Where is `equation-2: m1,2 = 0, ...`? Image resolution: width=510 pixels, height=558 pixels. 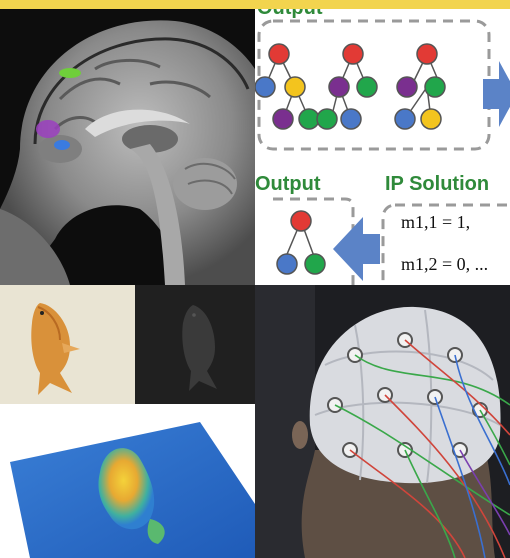
equation-2: m1,2 = 0, ... is located at coordinates (445, 264).